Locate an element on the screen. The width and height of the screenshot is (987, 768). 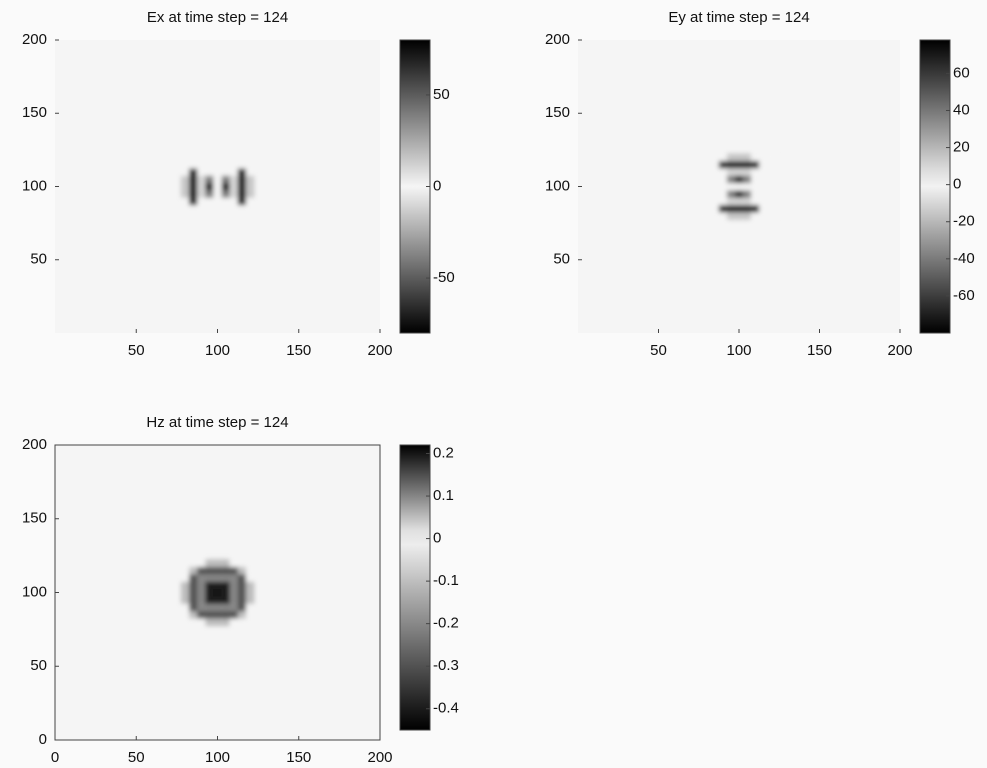
colorbar-tick-label: -0.3 is located at coordinates (446, 665).